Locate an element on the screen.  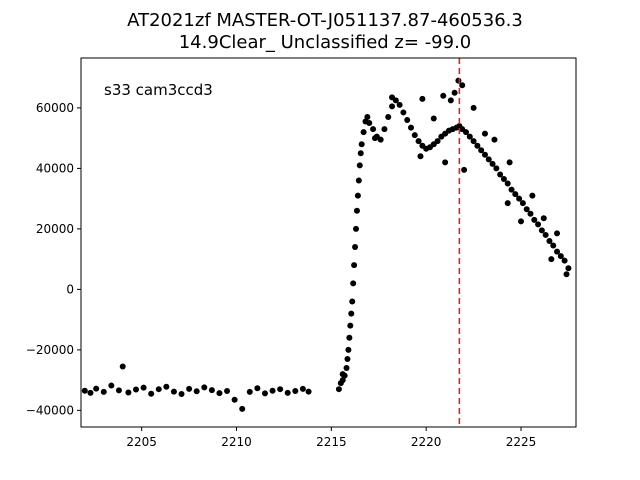
chart-title-line-2: 14.9Clear_ Unclassified z= -99.0 is located at coordinates (325, 42).